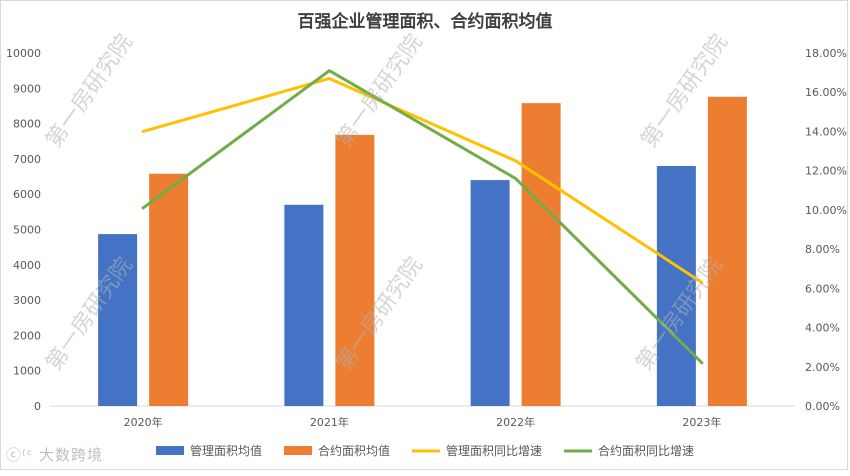  Describe the element at coordinates (27, 159) in the screenshot. I see `y-left-tick-label: 7000` at that location.